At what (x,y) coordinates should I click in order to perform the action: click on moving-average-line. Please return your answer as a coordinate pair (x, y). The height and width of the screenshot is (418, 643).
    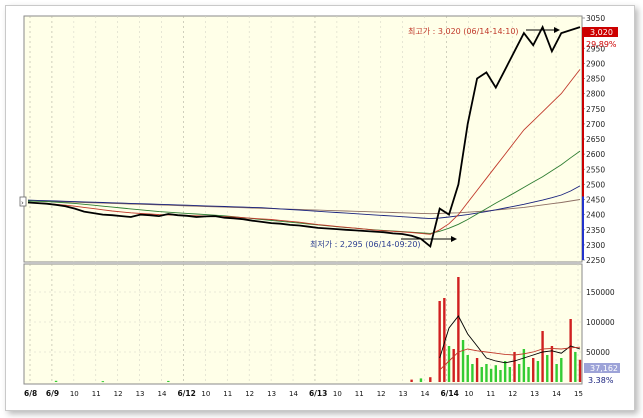
    Looking at the image, I should click on (304, 202).